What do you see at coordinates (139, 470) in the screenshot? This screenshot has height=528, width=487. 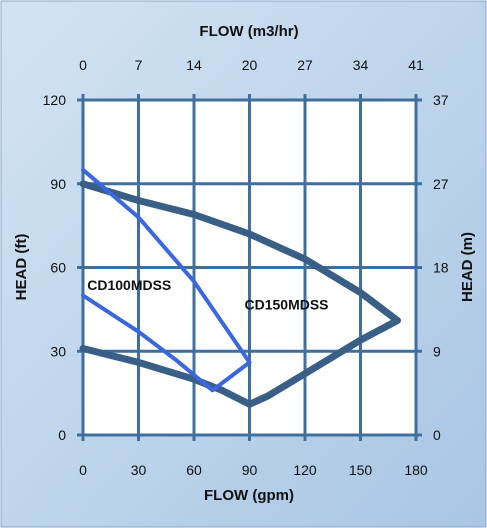 I see `x-tick-label: 30` at bounding box center [139, 470].